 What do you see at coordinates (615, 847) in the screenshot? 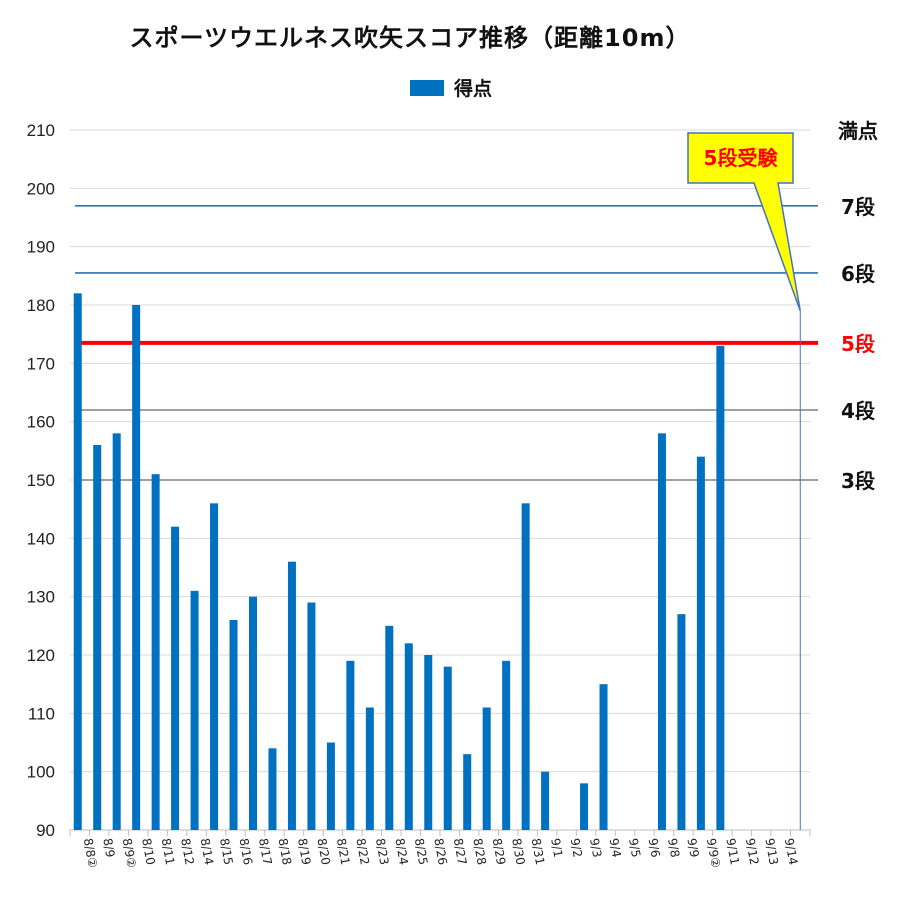
I see `x-tick-label: 9/4` at bounding box center [615, 847].